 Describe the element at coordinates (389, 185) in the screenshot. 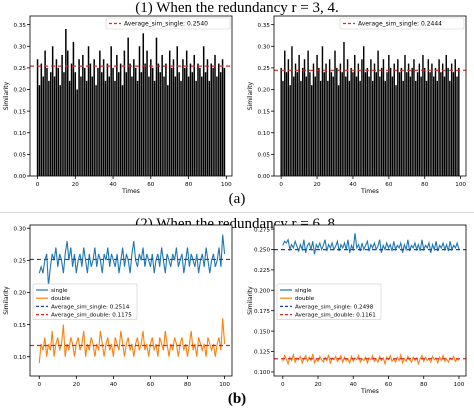

I see `x-tick-label: 60` at that location.